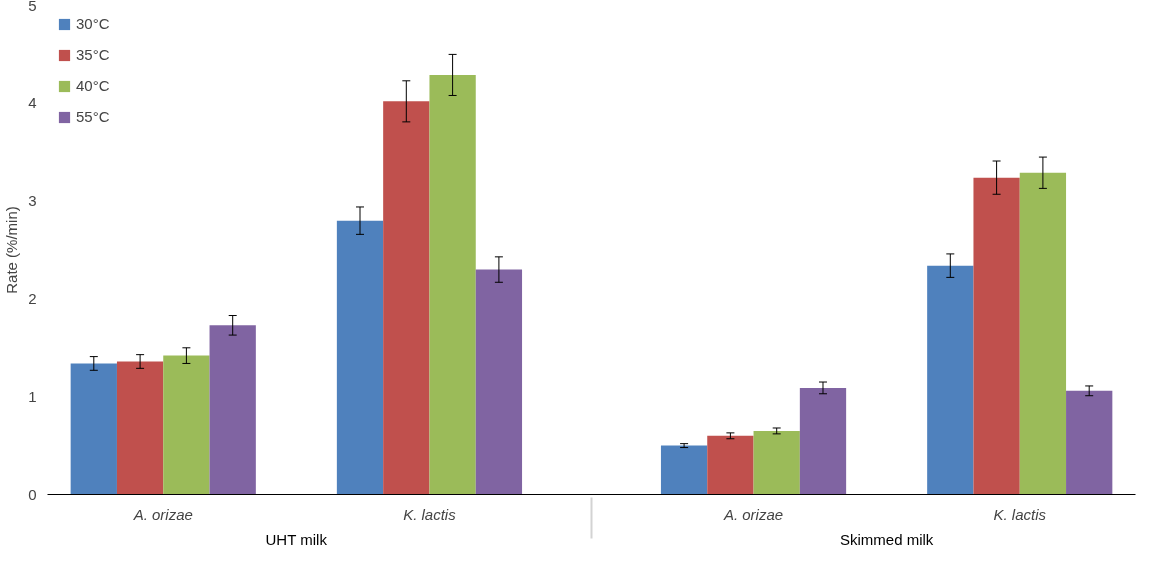 The height and width of the screenshot is (564, 1155). Describe the element at coordinates (32, 494) in the screenshot. I see `y-tick-label: 0` at that location.